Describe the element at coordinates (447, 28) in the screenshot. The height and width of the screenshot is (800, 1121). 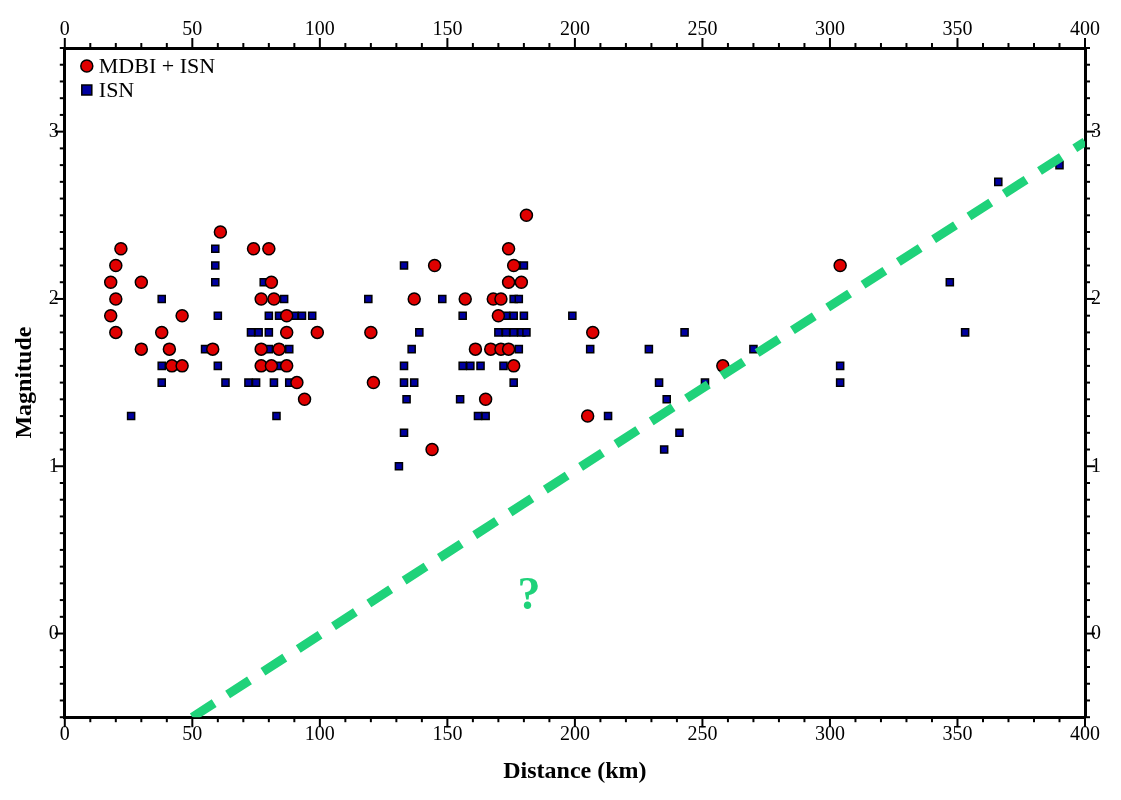
I see `x2-tick-label: 150` at that location.